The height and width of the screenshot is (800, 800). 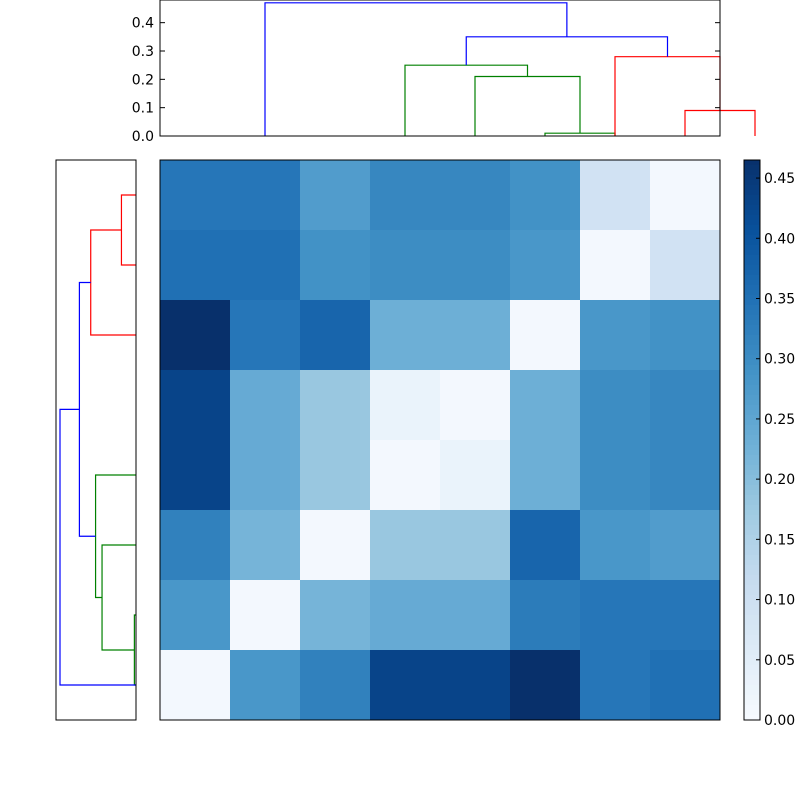 What do you see at coordinates (143, 109) in the screenshot?
I see `y-tick-label: 0.1` at bounding box center [143, 109].